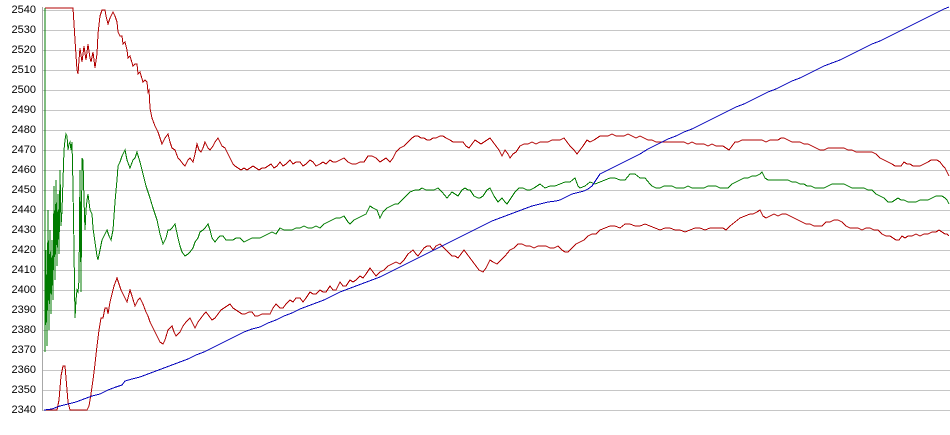 The image size is (950, 435). Describe the element at coordinates (23, 270) in the screenshot. I see `y-axis-tick-label: 2410` at that location.